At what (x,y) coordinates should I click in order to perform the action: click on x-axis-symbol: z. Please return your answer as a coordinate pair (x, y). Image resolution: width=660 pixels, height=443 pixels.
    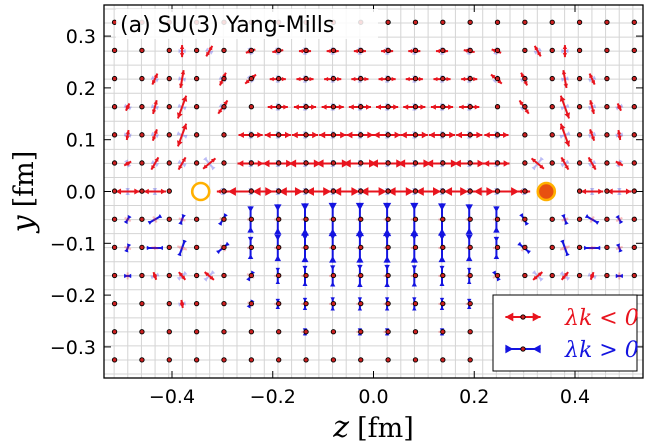
    Looking at the image, I should click on (340, 426).